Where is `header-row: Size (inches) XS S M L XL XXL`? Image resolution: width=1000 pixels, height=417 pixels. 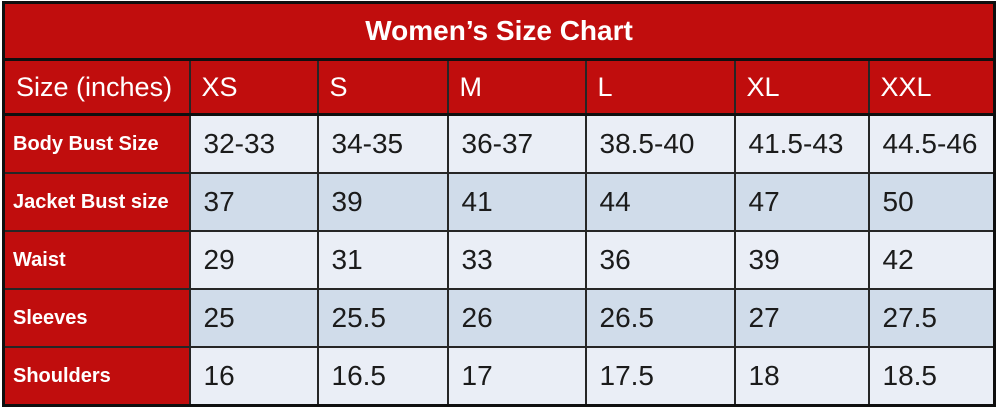
header-row: Size (inches) XS S M L XL XXL is located at coordinates (499, 87).